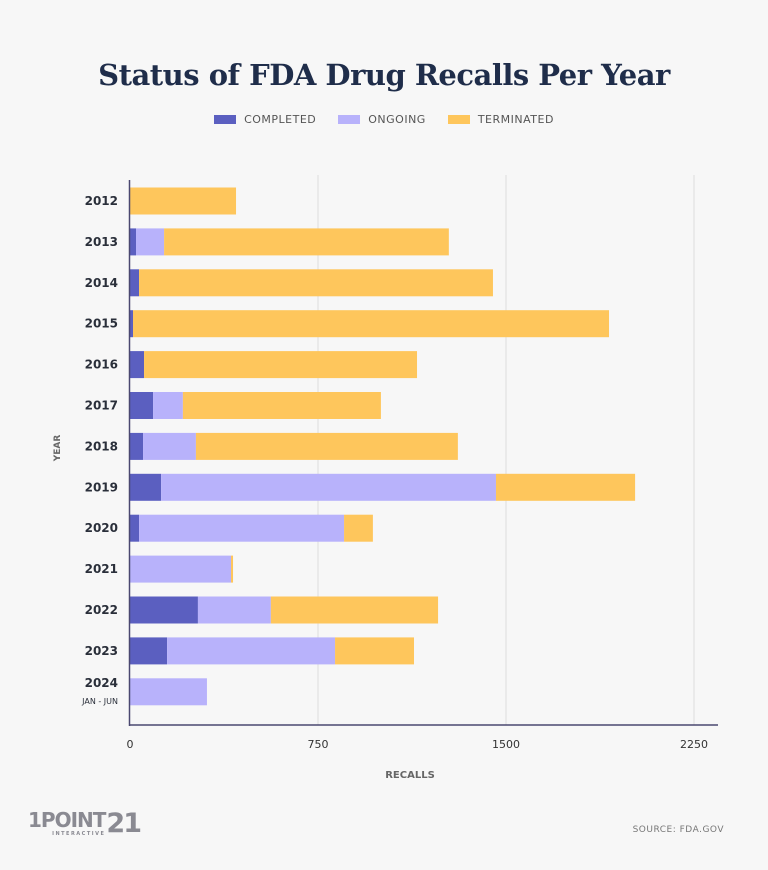 The image size is (768, 870). What do you see at coordinates (328, 487) in the screenshot?
I see `bar-ongoing-2019` at bounding box center [328, 487].